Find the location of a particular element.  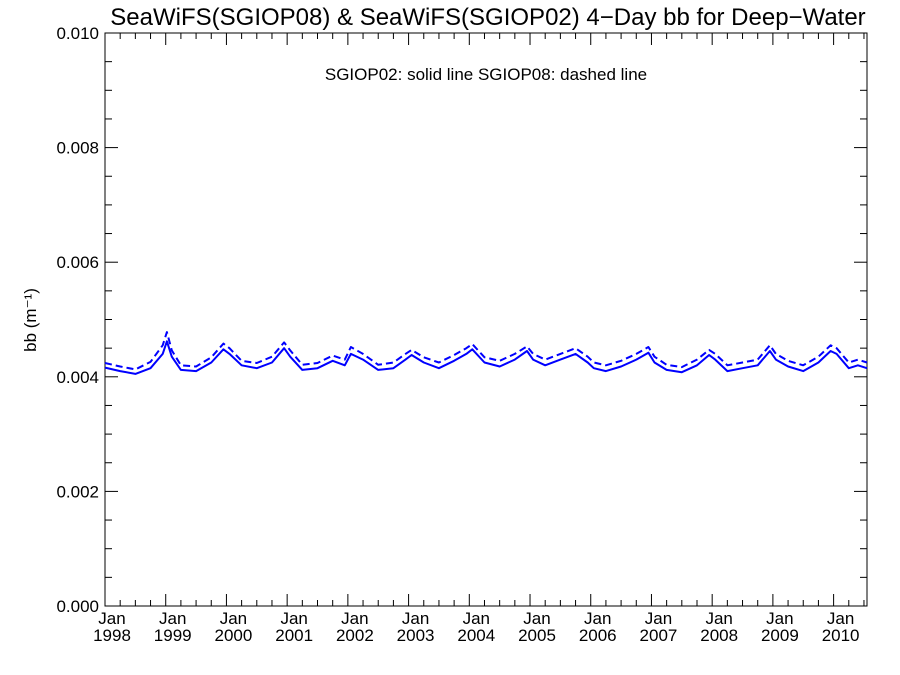

y-axis-label: bb (m⁻¹) is located at coordinates (30, 320).